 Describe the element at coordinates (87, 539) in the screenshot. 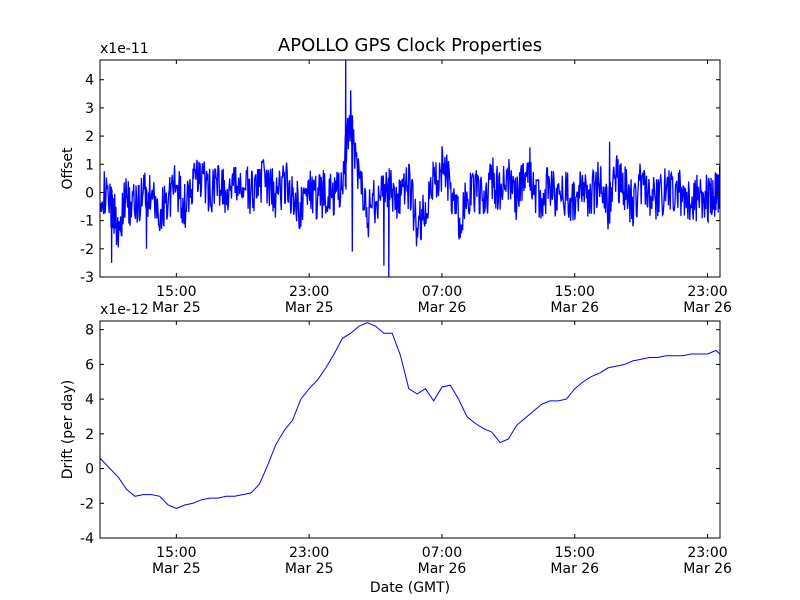

I see `y-tick-label: -4` at that location.